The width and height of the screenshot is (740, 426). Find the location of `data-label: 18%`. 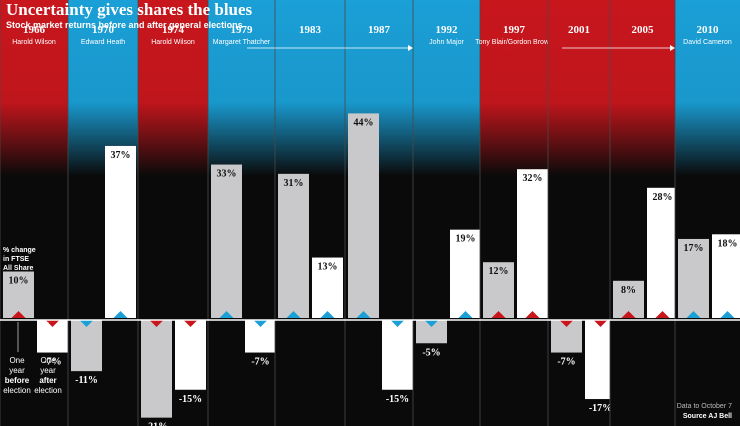

data-label: 18% is located at coordinates (728, 243).